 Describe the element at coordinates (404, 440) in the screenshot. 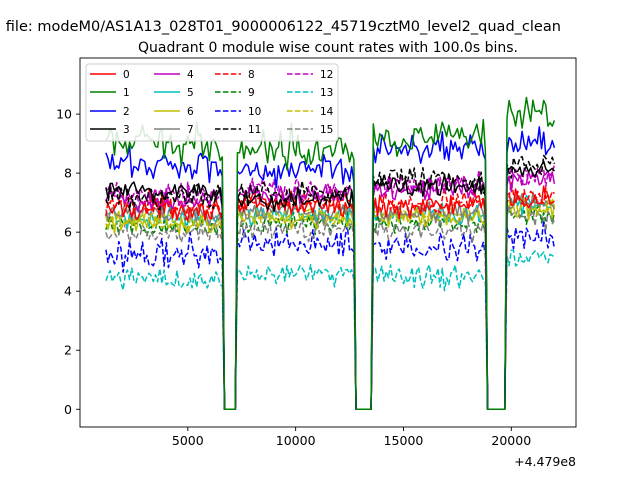

I see `x-tick-label: 15000` at that location.